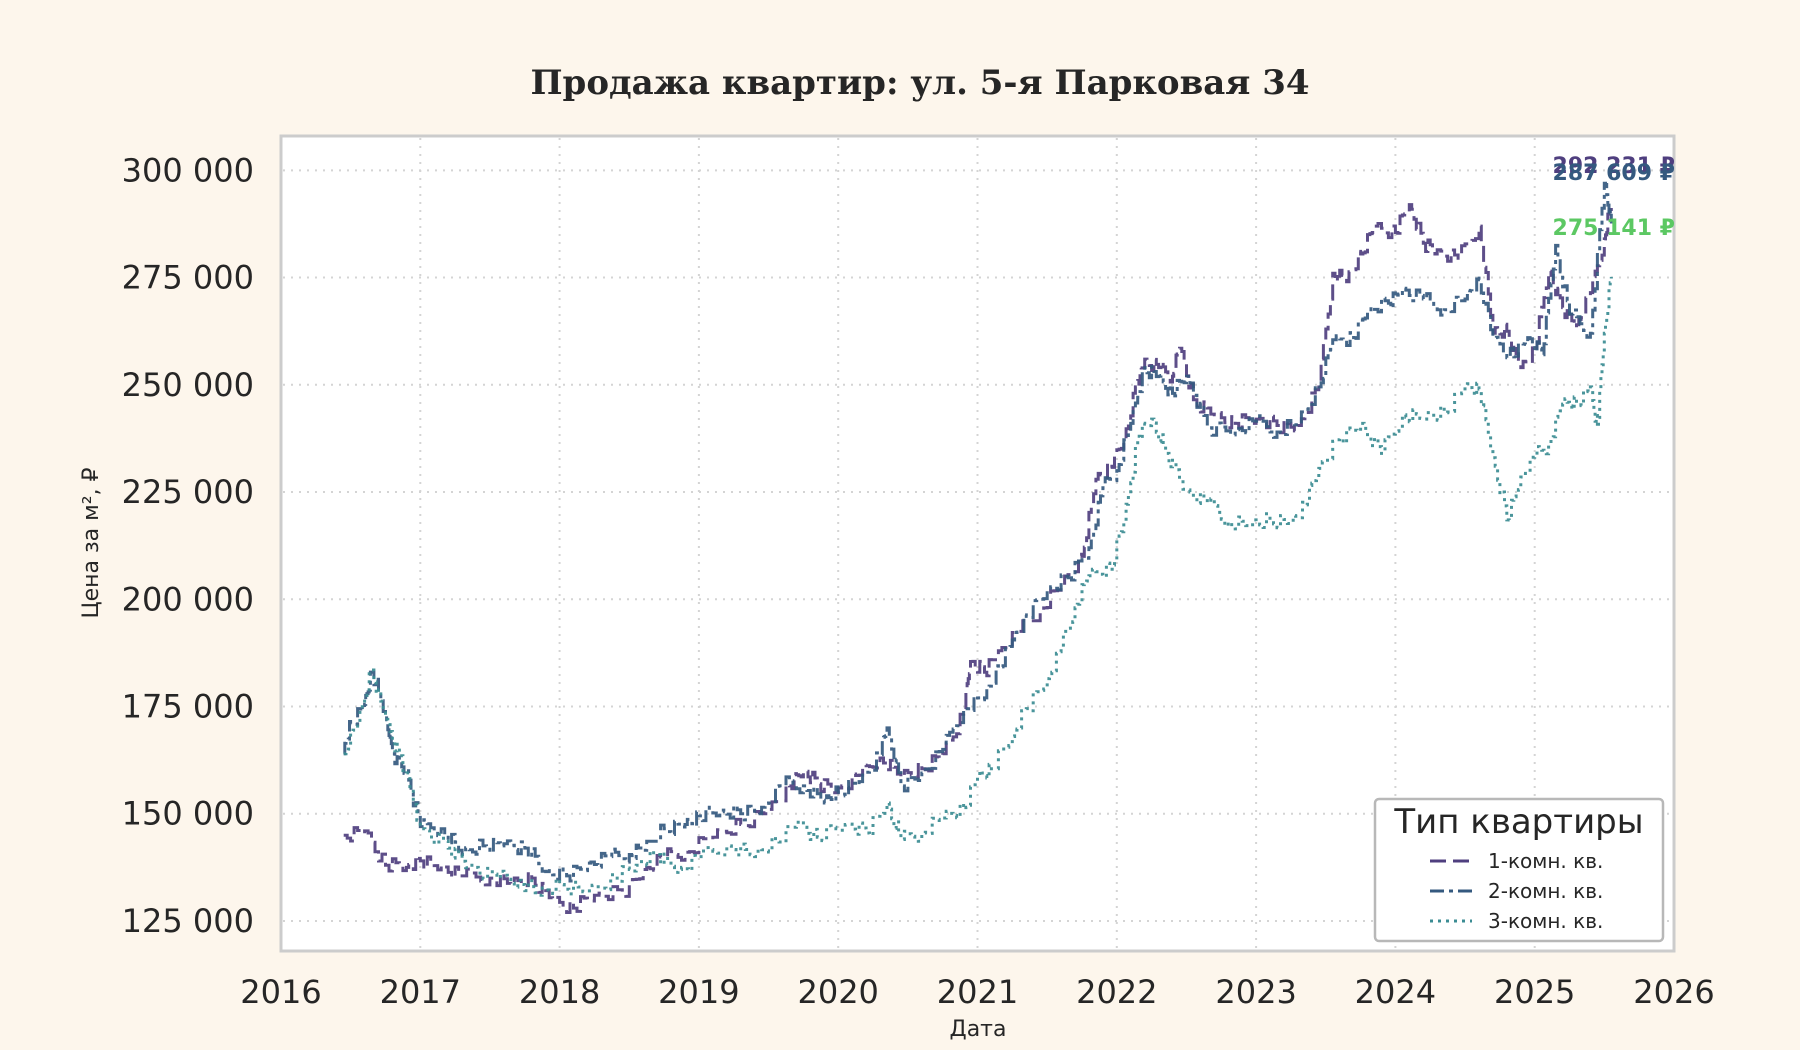  I want to click on end-value-label-3: 275 141 ₽, so click(1614, 228).